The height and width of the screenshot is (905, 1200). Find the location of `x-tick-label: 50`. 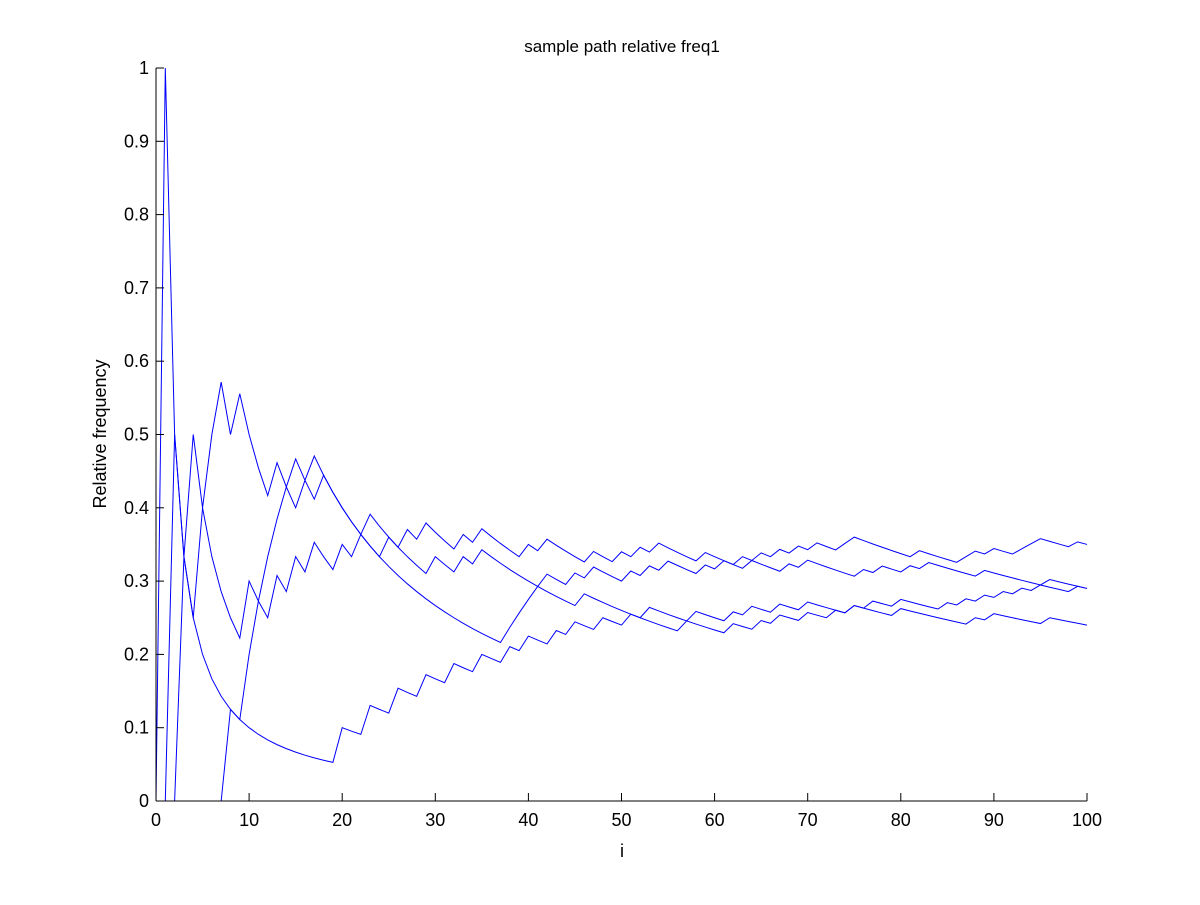

x-tick-label: 50 is located at coordinates (621, 820).